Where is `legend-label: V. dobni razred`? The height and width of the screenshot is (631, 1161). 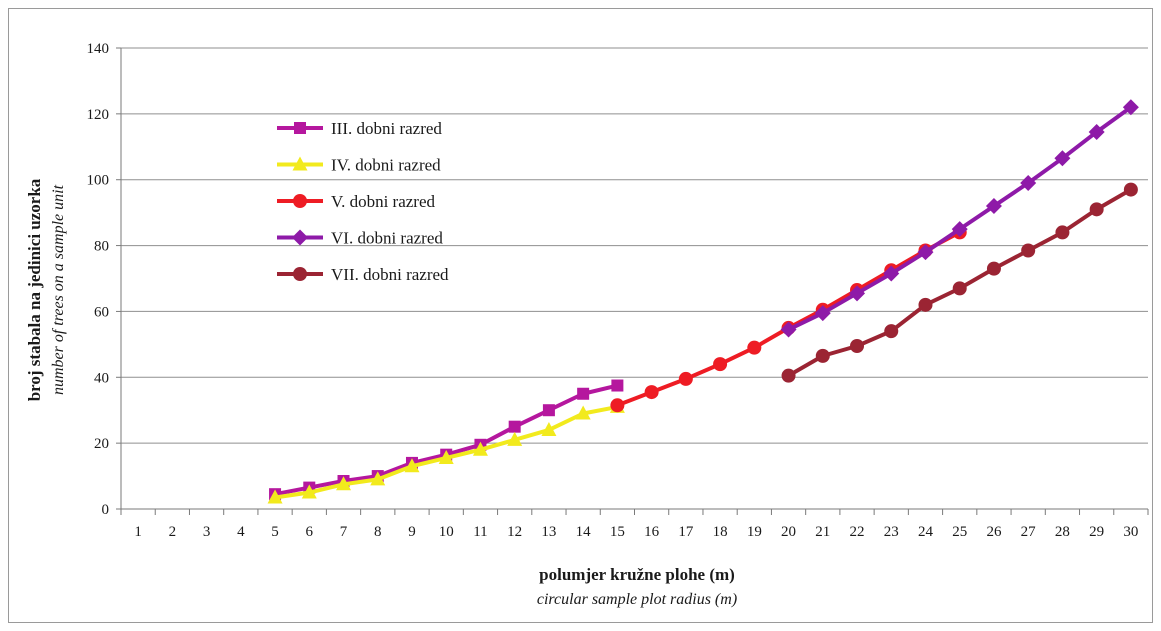 legend-label: V. dobni razred is located at coordinates (383, 201).